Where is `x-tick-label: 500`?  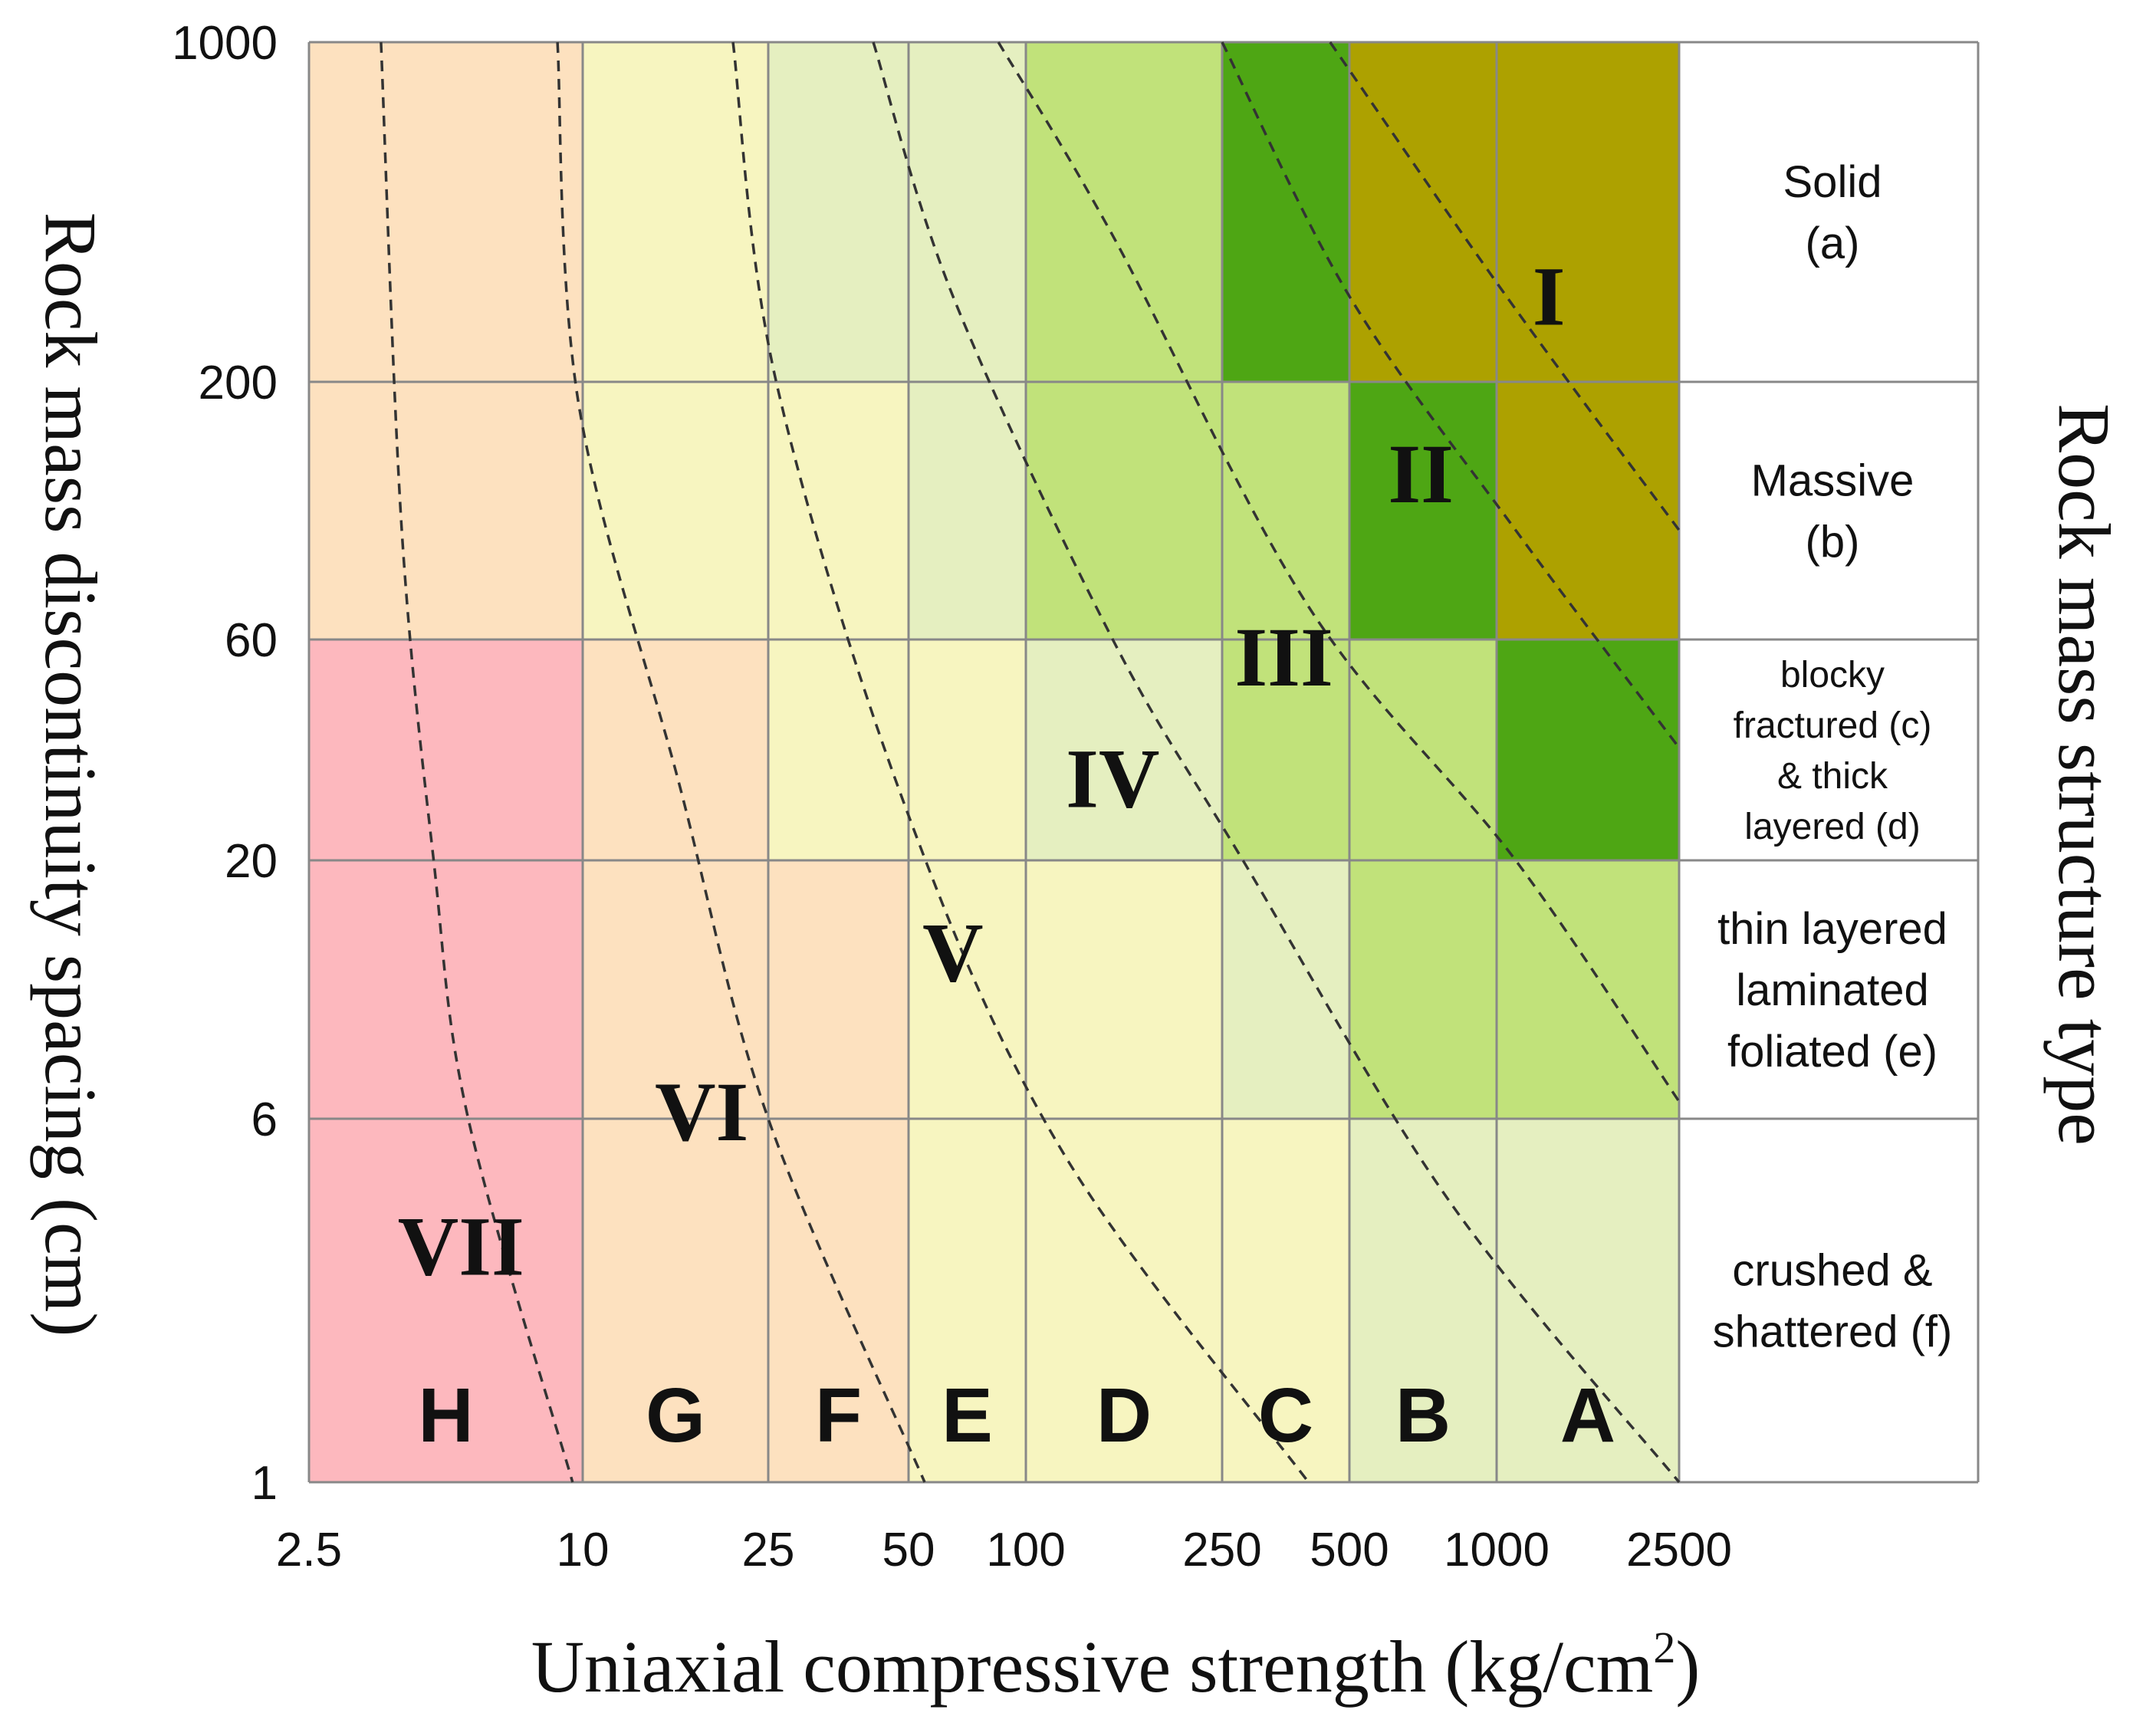 x-tick-label: 500 is located at coordinates (1350, 1550).